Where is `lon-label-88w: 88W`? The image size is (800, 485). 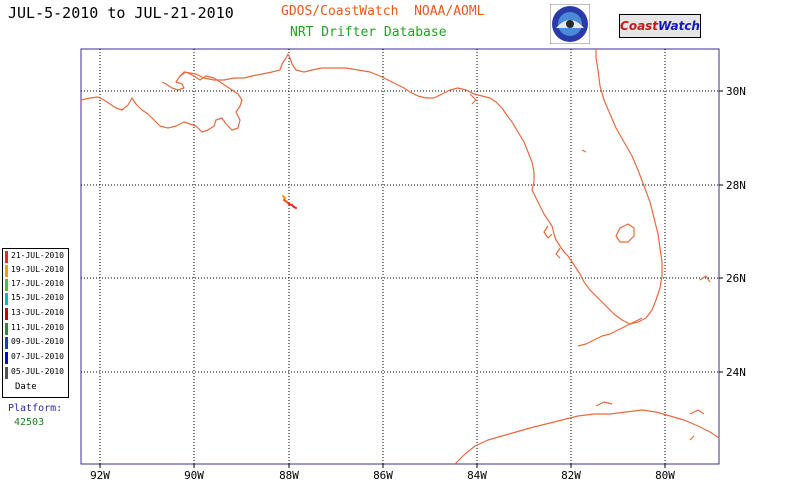
lon-label-88w: 88W is located at coordinates (289, 475).